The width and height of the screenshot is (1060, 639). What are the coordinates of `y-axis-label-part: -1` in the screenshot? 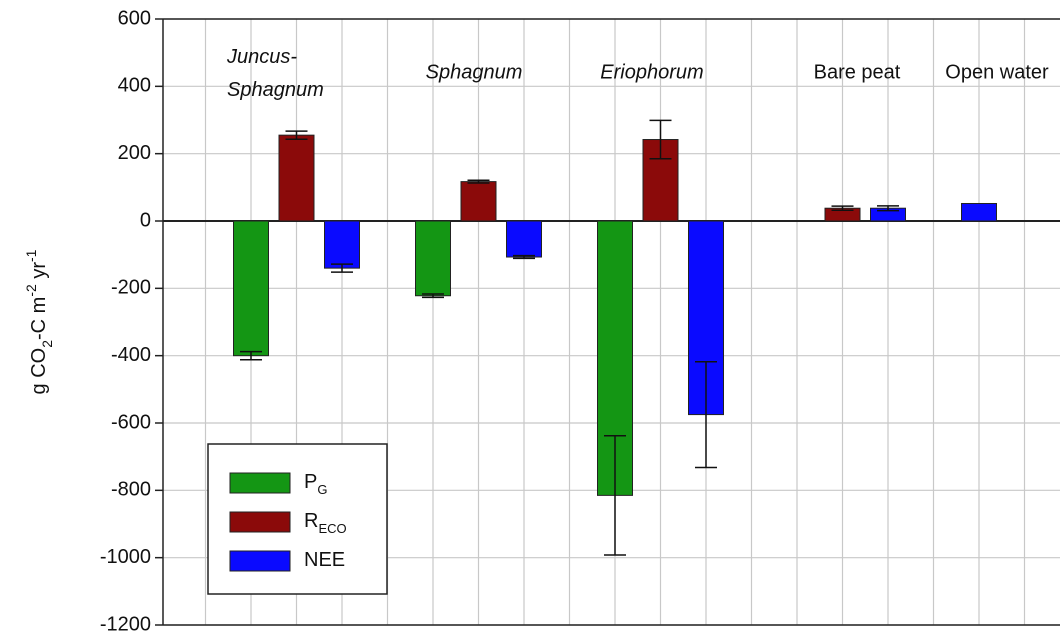 It's located at (31, 255).